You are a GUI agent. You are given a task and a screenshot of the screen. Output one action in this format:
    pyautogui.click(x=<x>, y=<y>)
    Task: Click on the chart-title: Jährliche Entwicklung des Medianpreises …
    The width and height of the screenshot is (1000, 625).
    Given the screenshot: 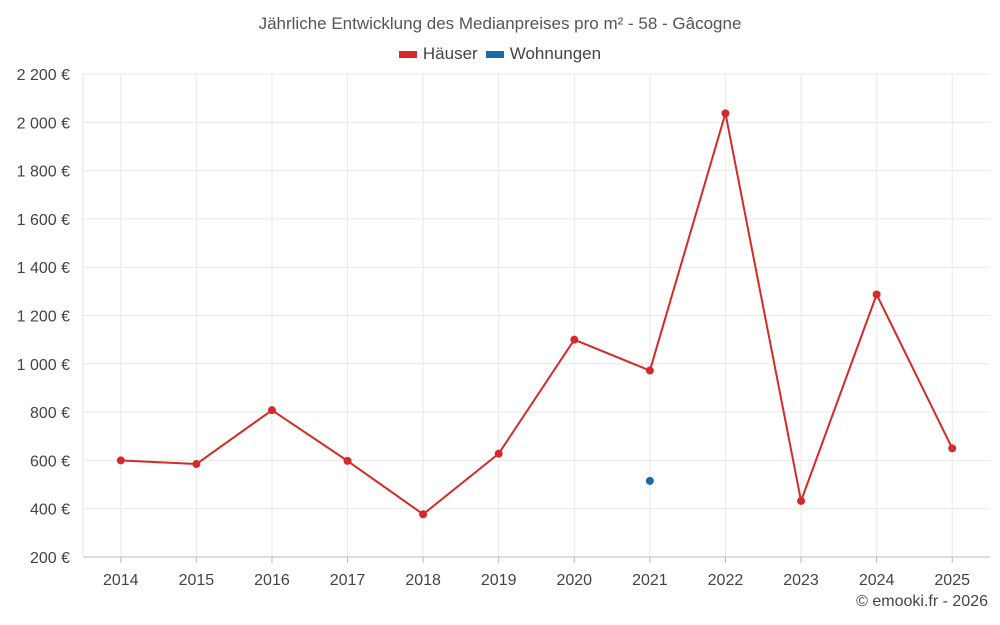 What is the action you would take?
    pyautogui.click(x=500, y=23)
    